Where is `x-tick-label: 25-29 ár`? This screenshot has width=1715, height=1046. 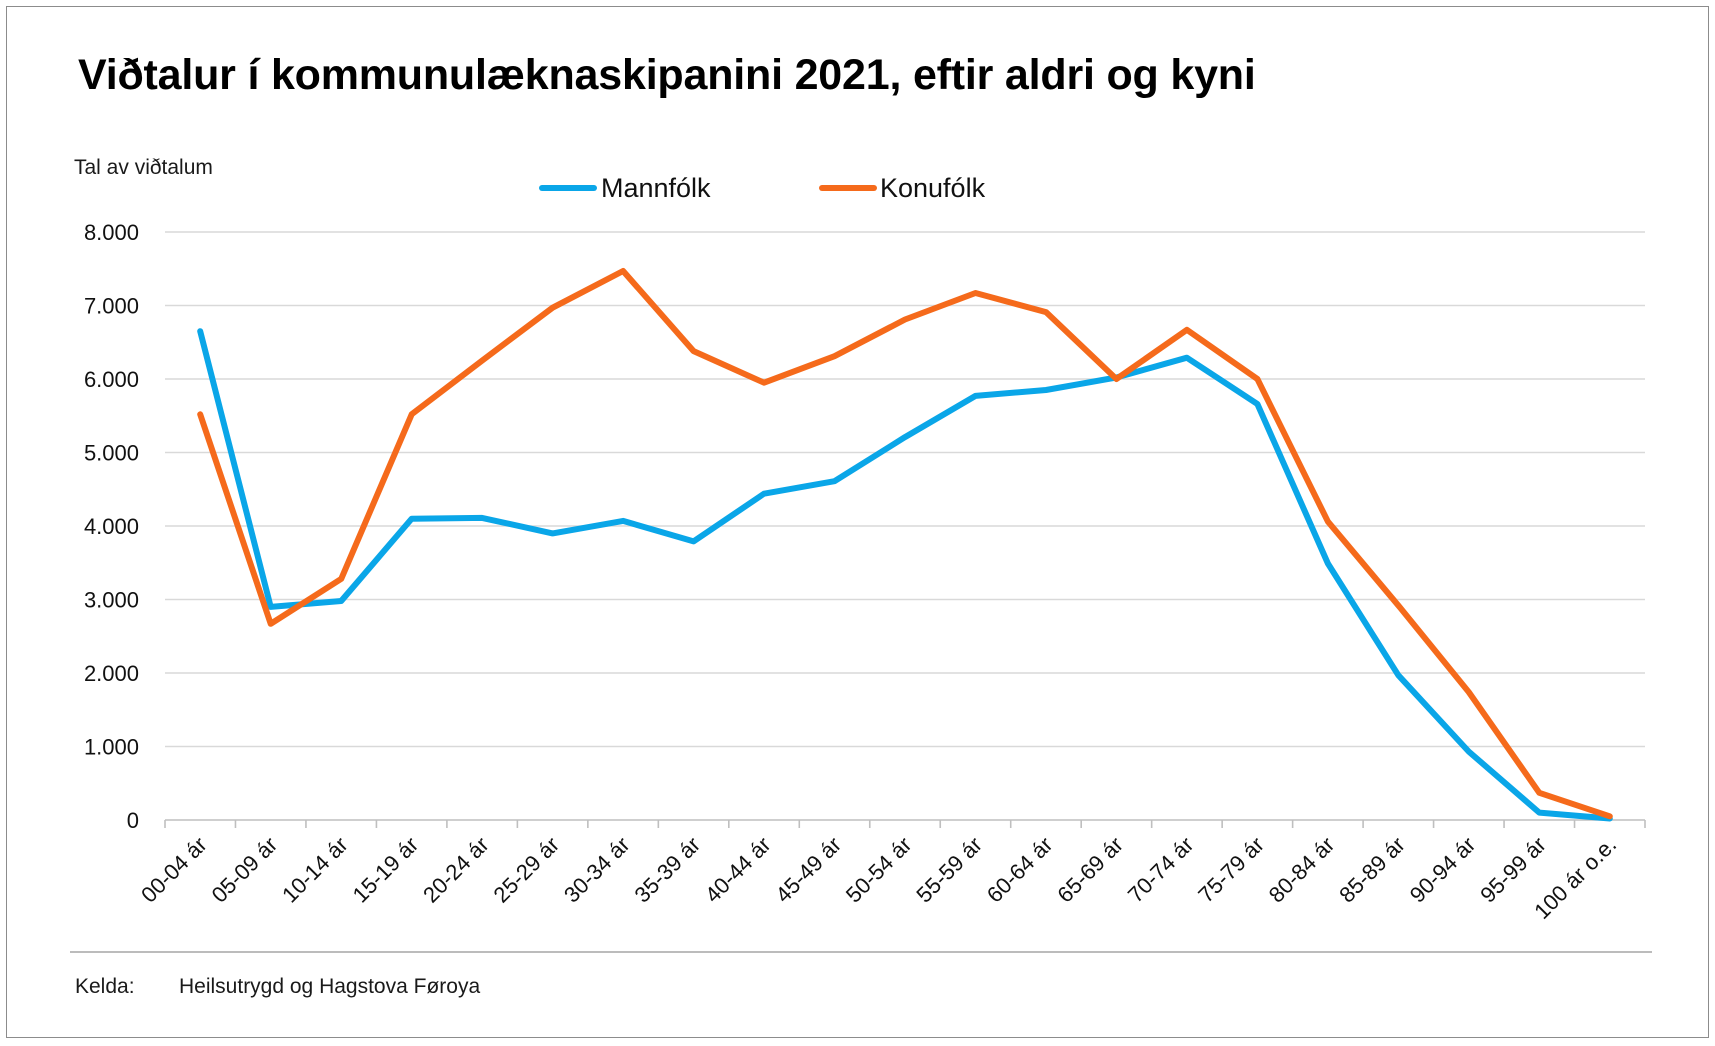 x-tick-label: 25-29 ár is located at coordinates (527, 870).